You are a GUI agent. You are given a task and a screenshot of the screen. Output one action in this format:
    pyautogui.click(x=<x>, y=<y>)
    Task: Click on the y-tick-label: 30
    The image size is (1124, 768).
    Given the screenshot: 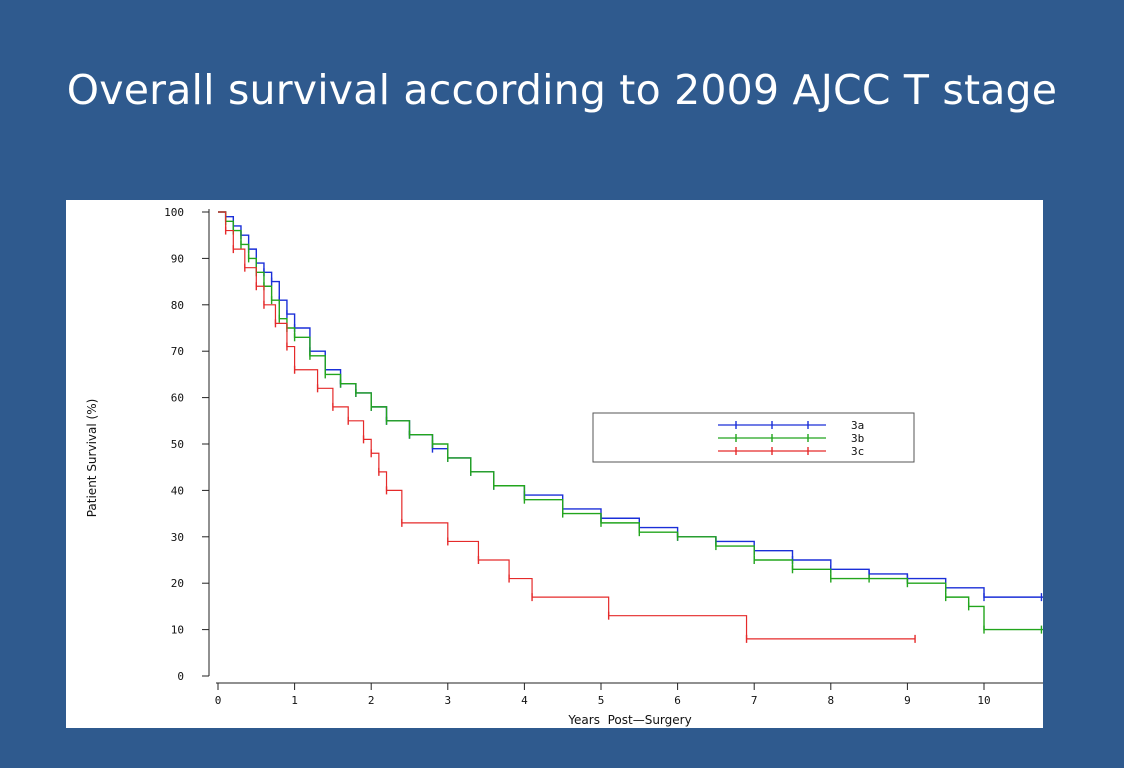 What is the action you would take?
    pyautogui.click(x=177, y=537)
    